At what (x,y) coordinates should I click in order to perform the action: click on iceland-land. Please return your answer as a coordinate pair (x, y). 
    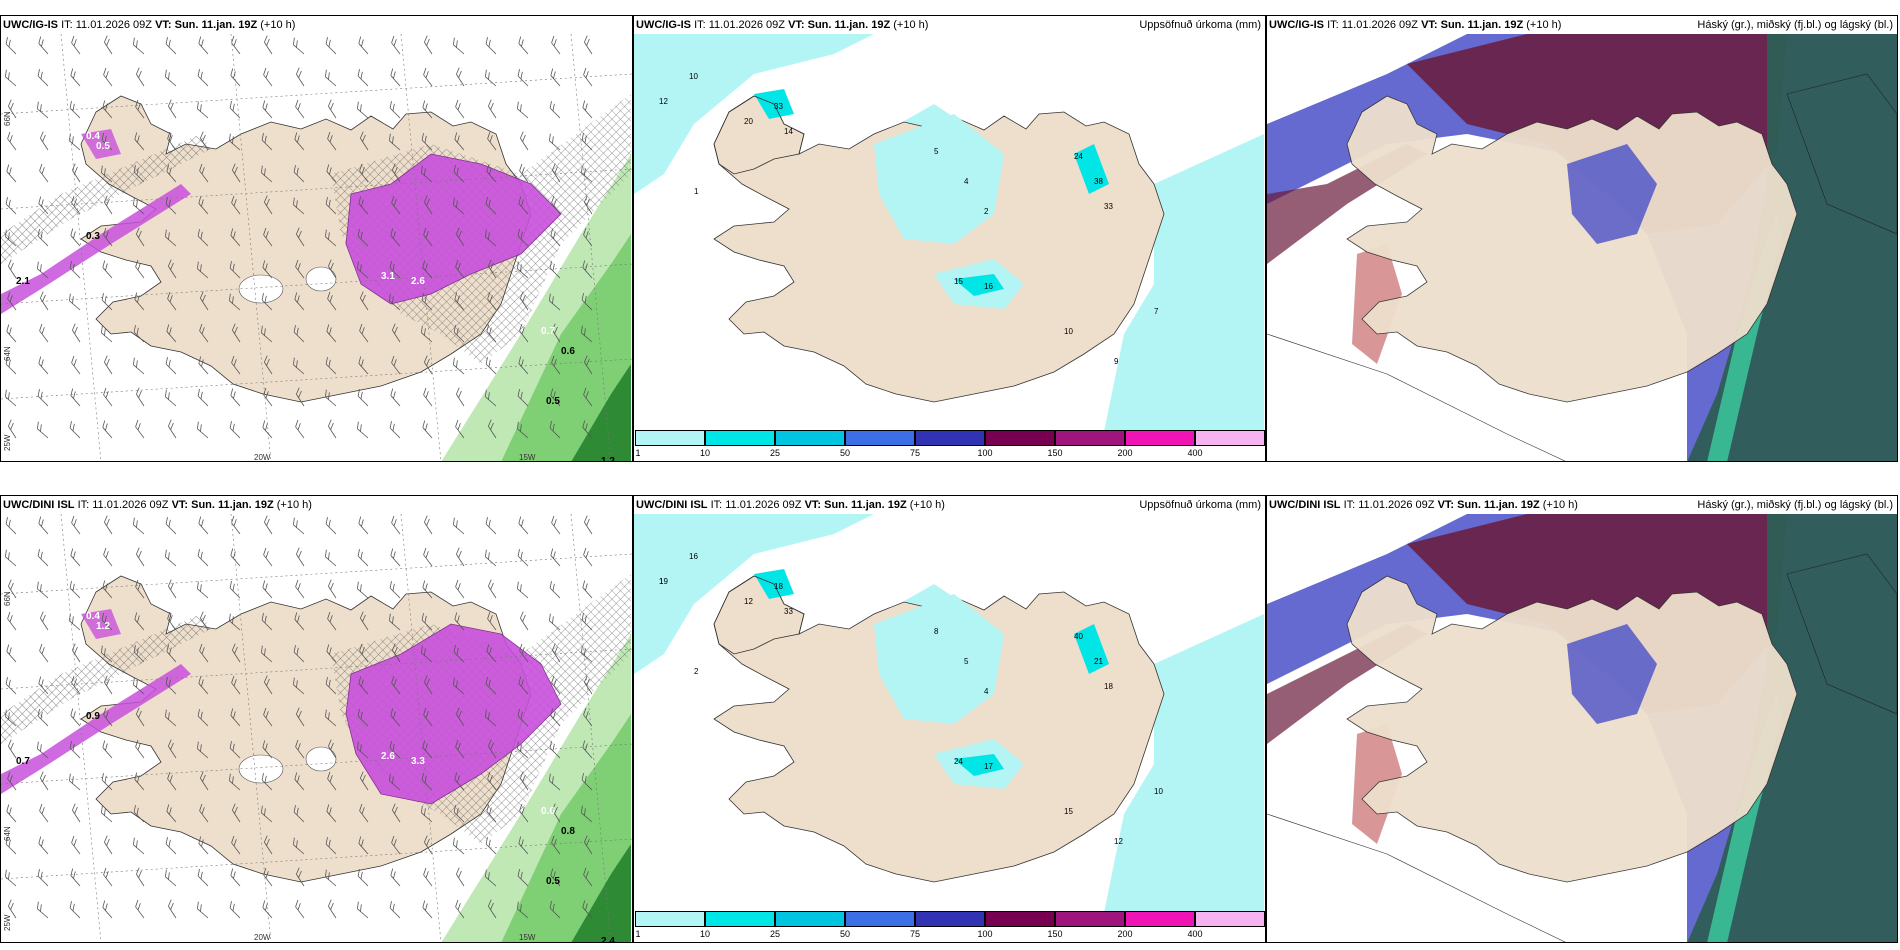
    Looking at the image, I should click on (939, 729).